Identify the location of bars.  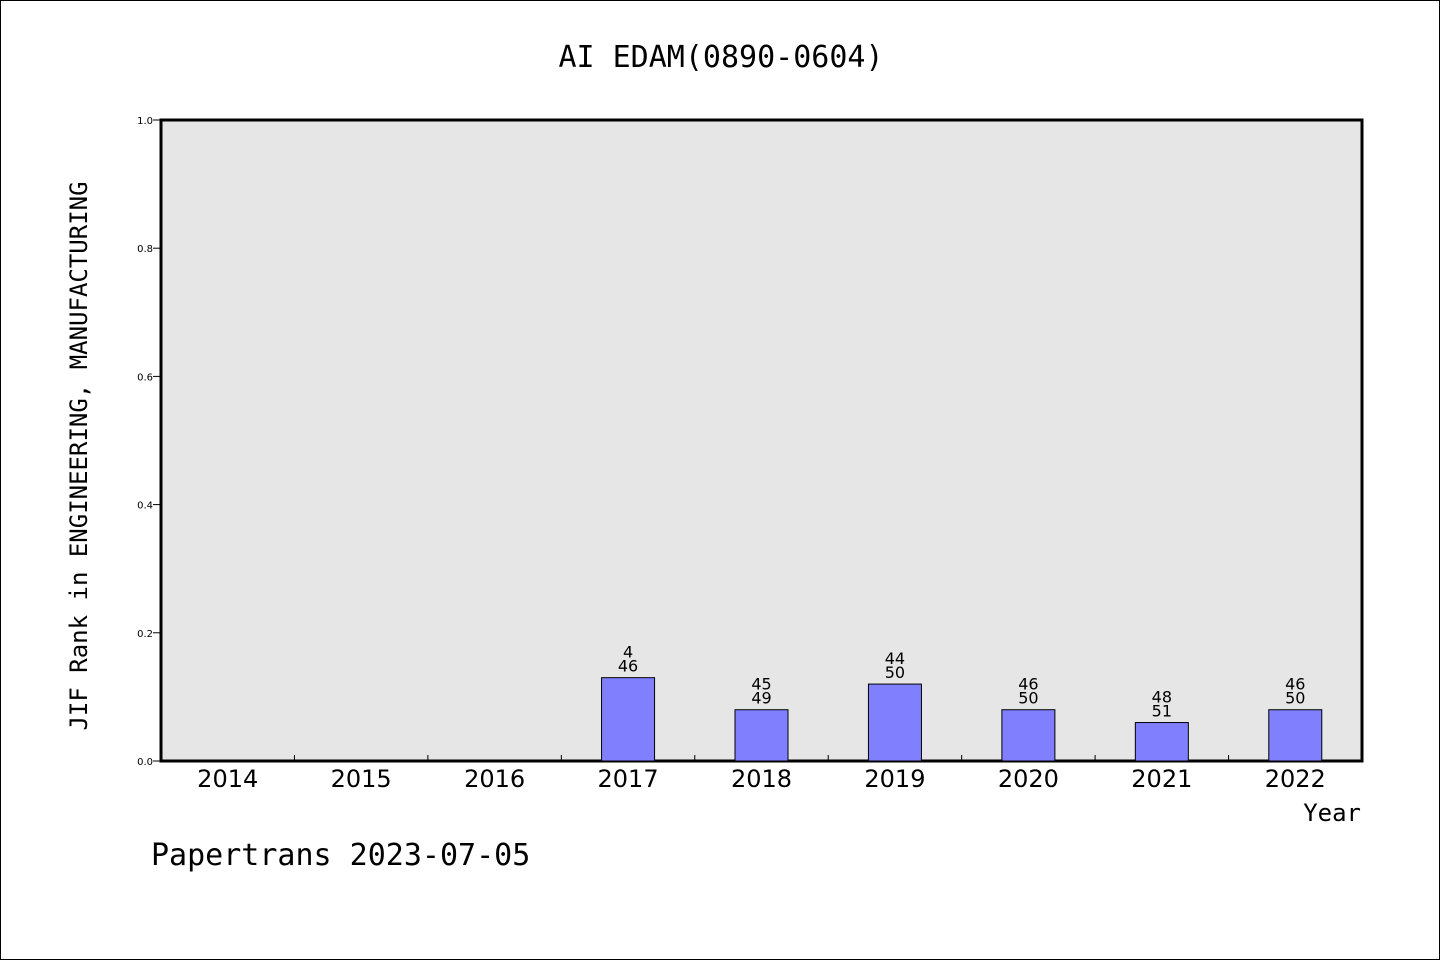
(962, 719).